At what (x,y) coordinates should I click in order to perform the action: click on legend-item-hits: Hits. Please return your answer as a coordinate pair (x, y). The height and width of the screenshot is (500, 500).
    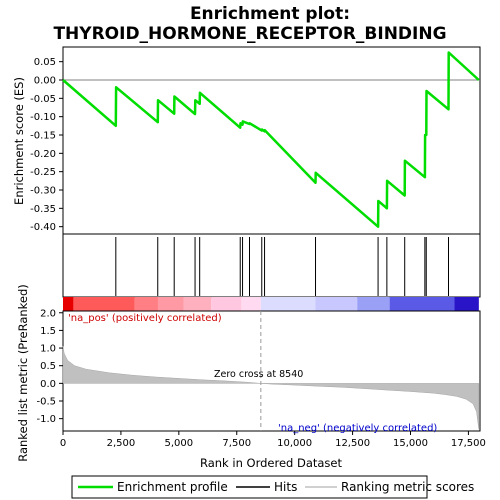
    Looking at the image, I should click on (266, 487).